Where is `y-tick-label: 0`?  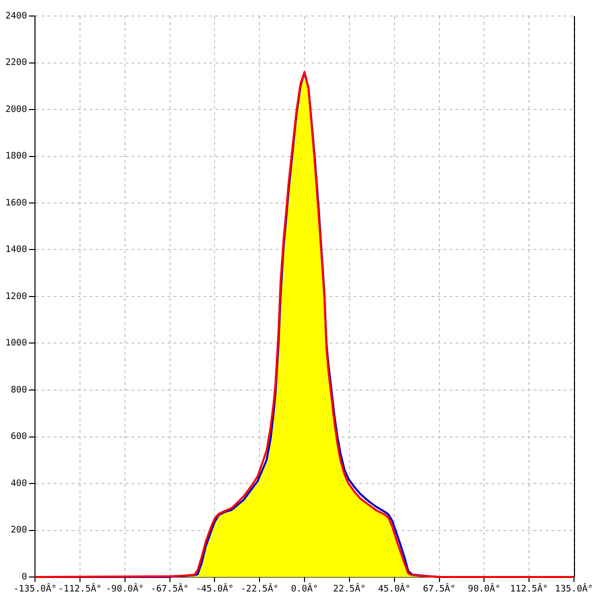 y-tick-label: 0 is located at coordinates (24, 577).